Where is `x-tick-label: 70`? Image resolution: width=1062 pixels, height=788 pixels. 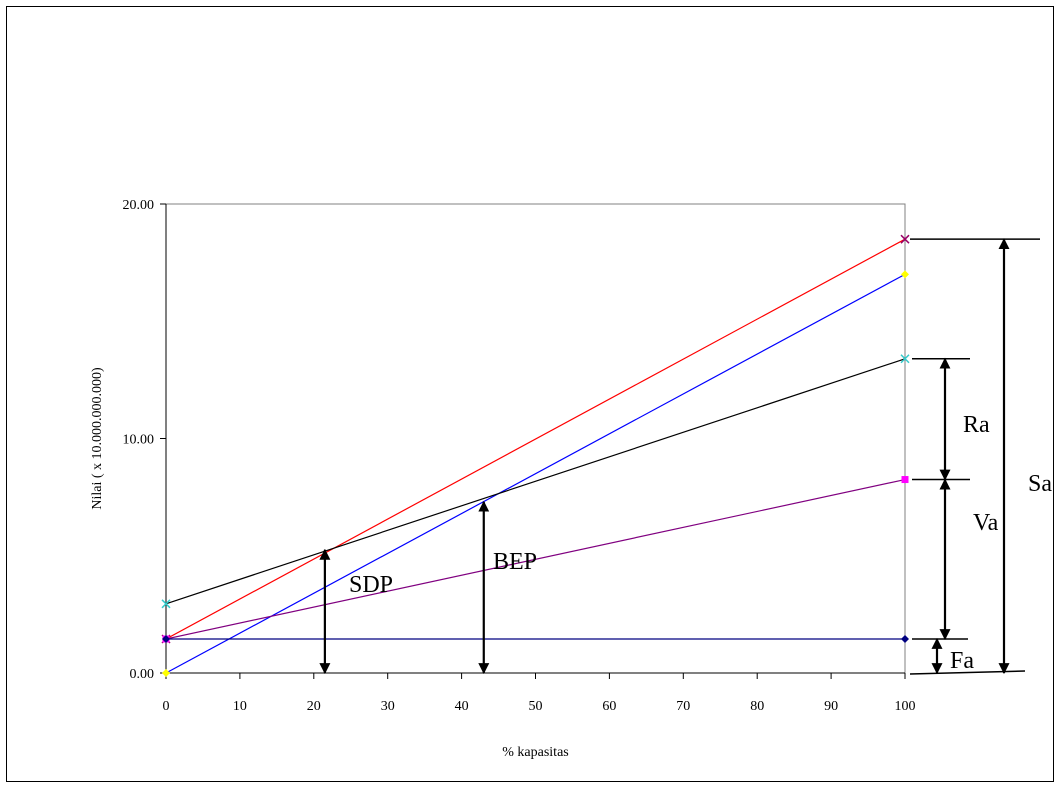 x-tick-label: 70 is located at coordinates (683, 706).